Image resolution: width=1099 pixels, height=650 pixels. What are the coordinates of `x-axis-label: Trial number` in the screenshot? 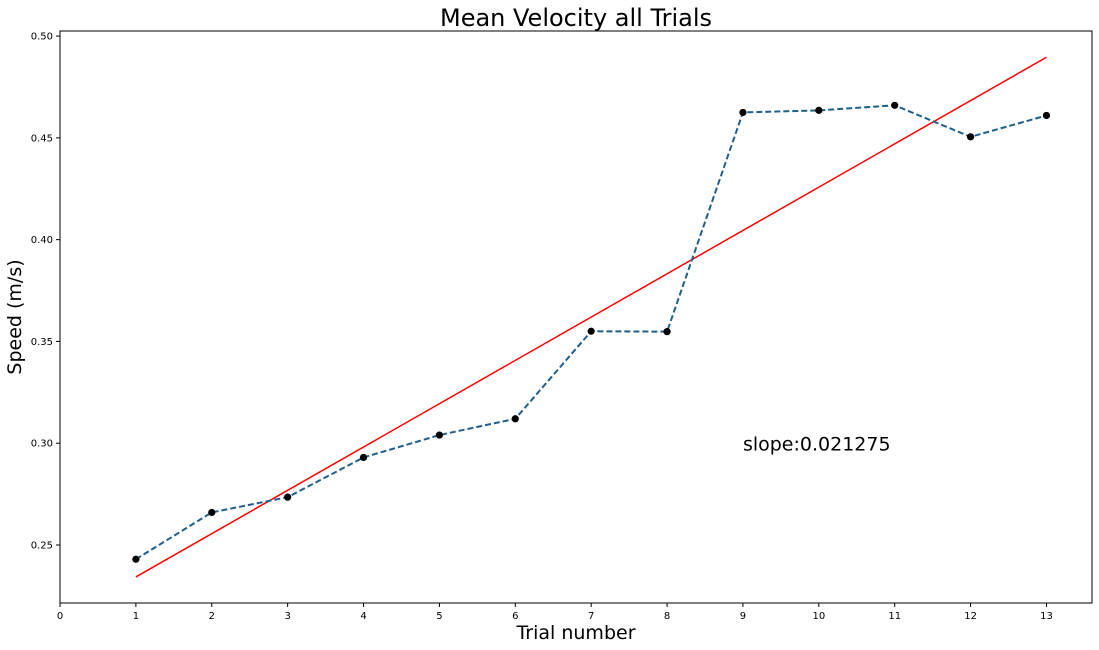 It's located at (575, 633).